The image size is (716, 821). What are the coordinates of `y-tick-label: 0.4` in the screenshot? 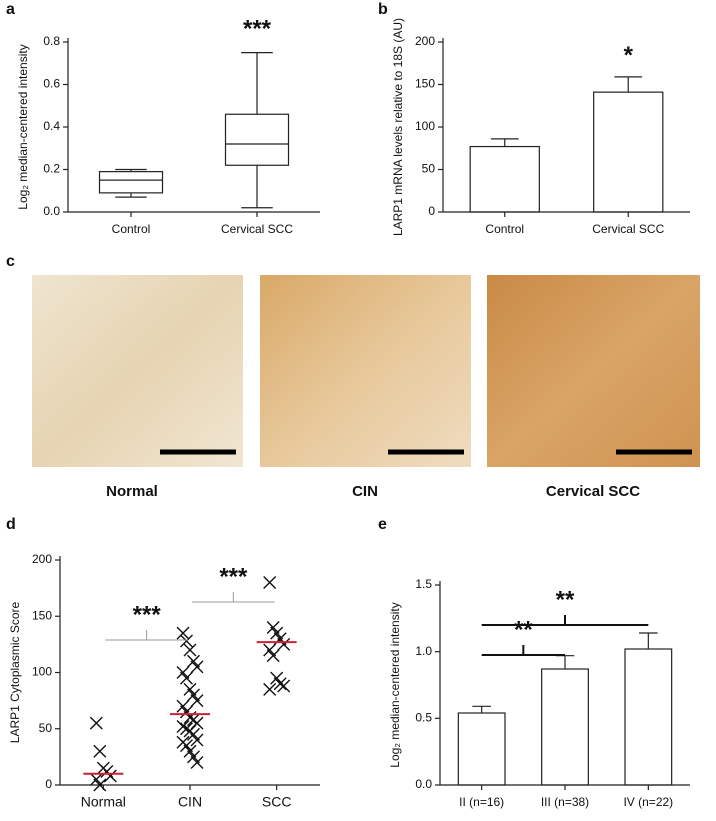 It's located at (51, 126).